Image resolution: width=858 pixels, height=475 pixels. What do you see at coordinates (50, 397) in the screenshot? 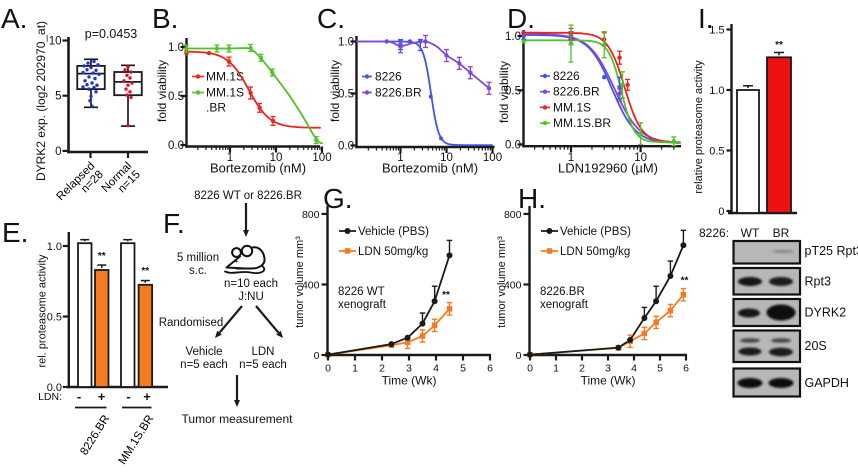
I see `svg-text: LDN:` at bounding box center [50, 397].